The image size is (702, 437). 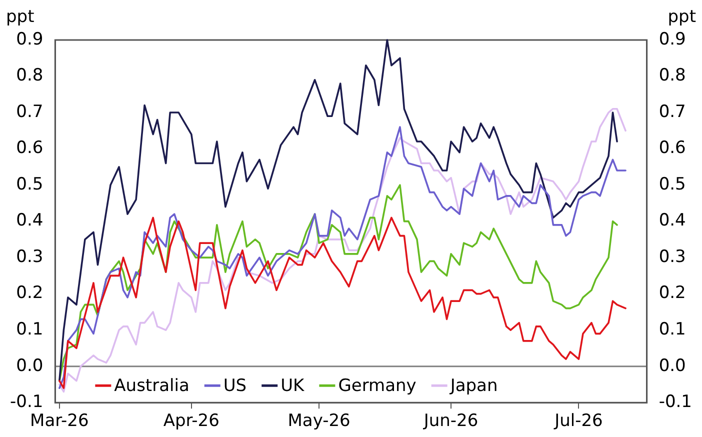 What do you see at coordinates (30, 184) in the screenshot?
I see `y-tick-label: 0.5` at bounding box center [30, 184].